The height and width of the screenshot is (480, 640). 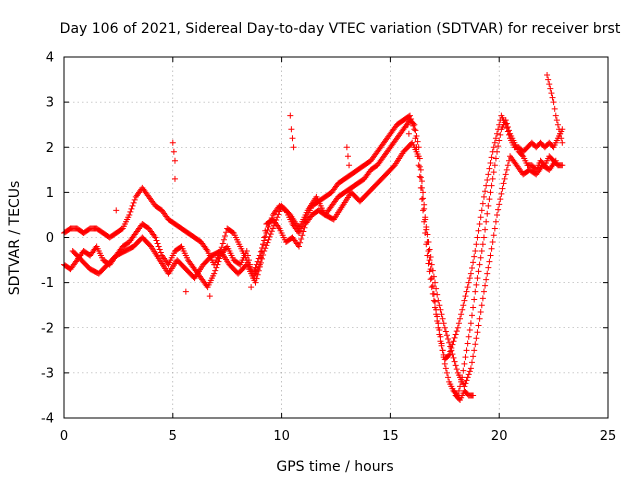 I want to click on y-axis-label: SDTVAR / TECUs, so click(x=15, y=238).